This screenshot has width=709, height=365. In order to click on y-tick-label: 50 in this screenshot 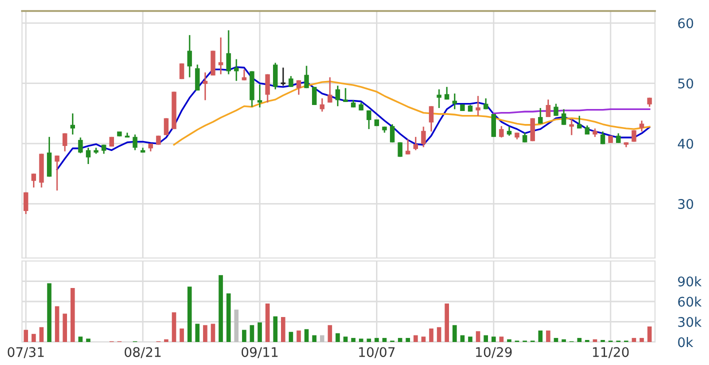, I will do `click(686, 83)`.